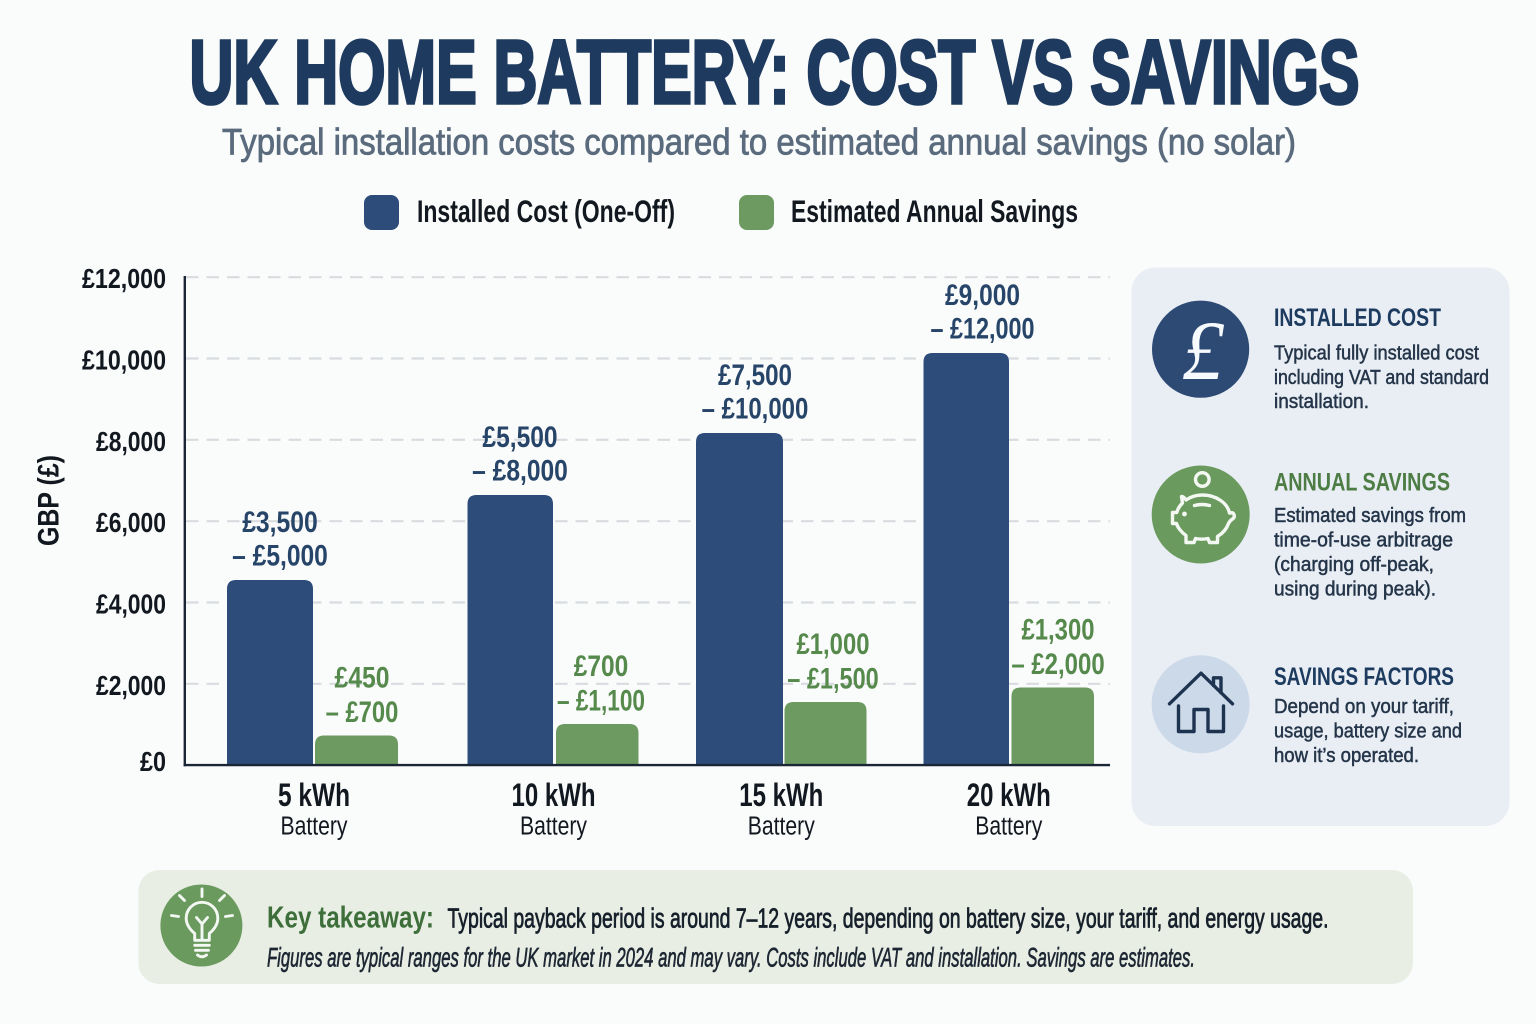 This screenshot has height=1024, width=1536. I want to click on svg-text:UK HOME BATTERY: COST VS SAVIN: UK HOME BATTERY: COST VS SAVINGS, so click(775, 73).